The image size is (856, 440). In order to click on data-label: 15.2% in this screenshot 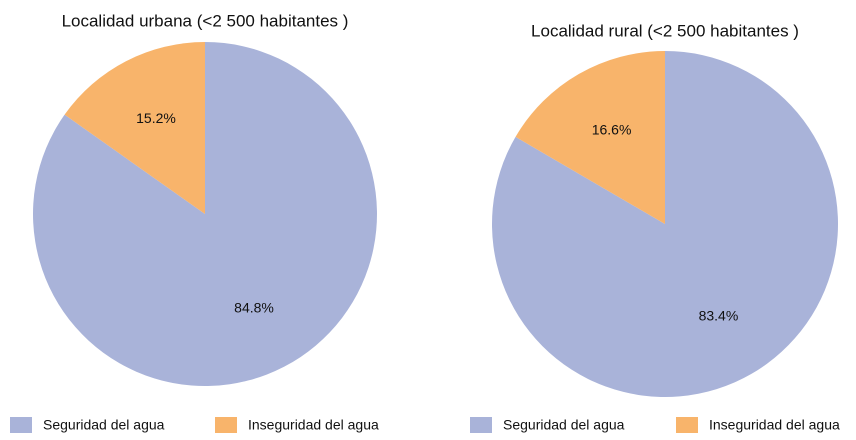, I will do `click(156, 118)`.